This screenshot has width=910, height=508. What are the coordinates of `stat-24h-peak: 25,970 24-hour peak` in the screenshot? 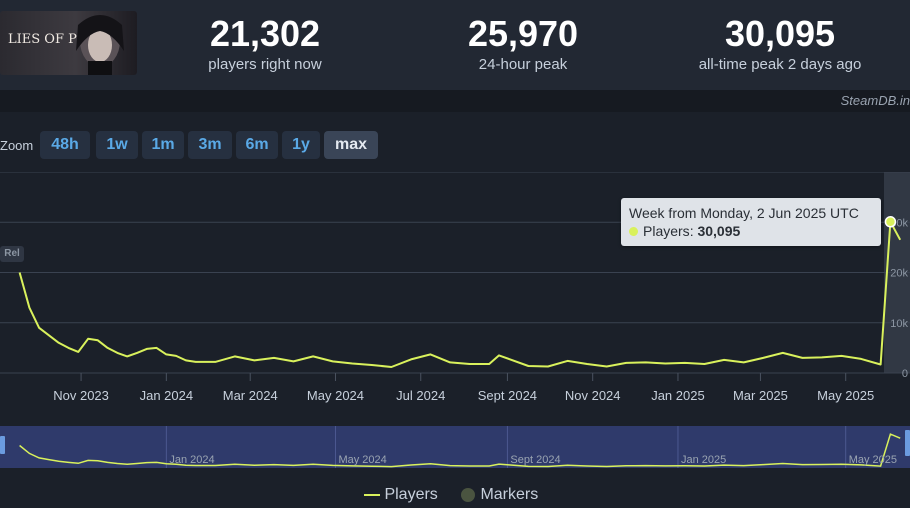 It's located at (523, 44).